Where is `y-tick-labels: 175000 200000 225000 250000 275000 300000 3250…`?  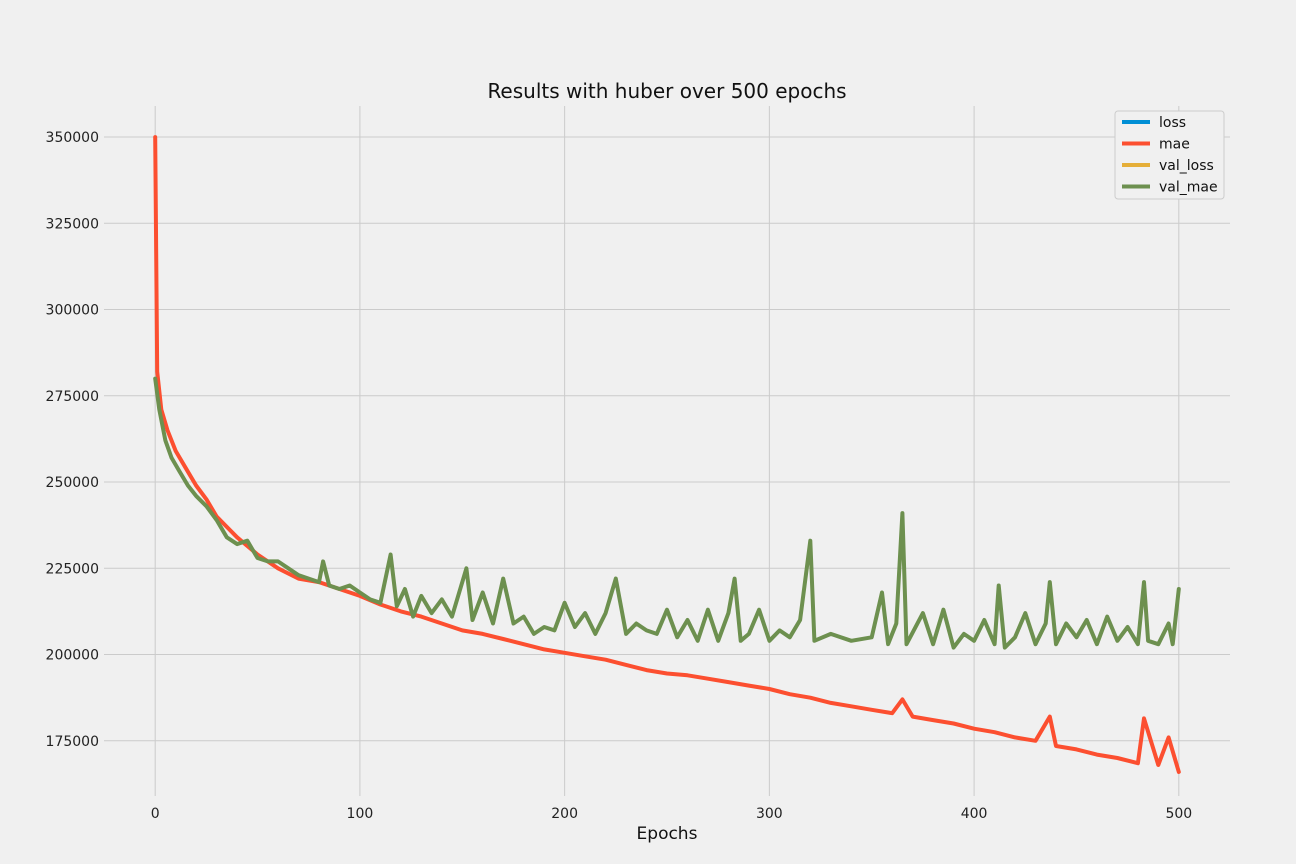
y-tick-labels: 175000 200000 225000 250000 275000 300000 3250… is located at coordinates (72, 440).